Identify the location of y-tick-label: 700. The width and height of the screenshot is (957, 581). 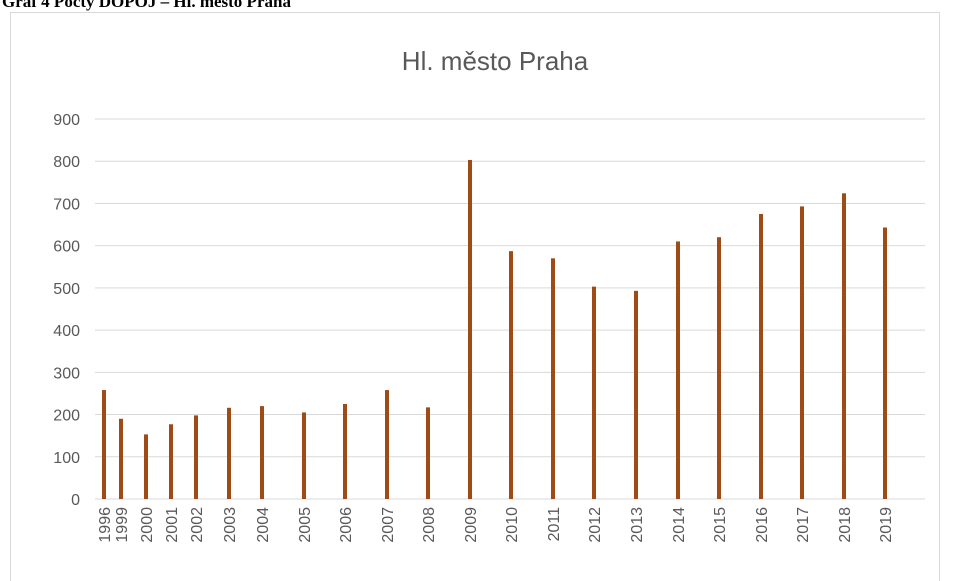
(66, 204).